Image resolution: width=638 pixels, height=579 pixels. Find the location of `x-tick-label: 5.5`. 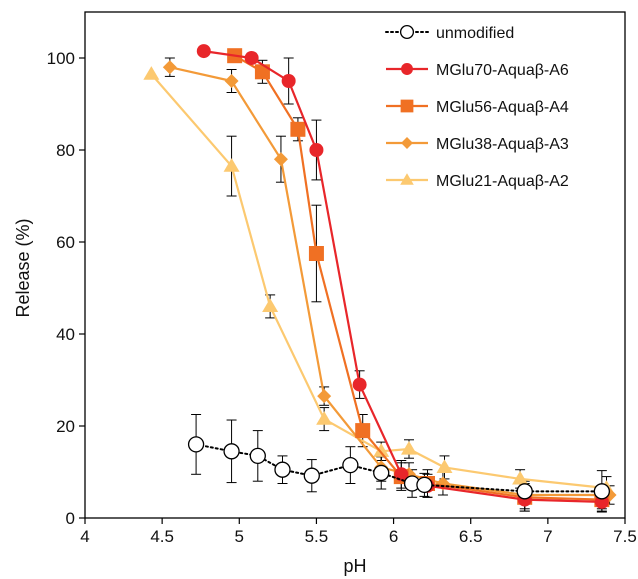

x-tick-label: 5.5 is located at coordinates (317, 536).